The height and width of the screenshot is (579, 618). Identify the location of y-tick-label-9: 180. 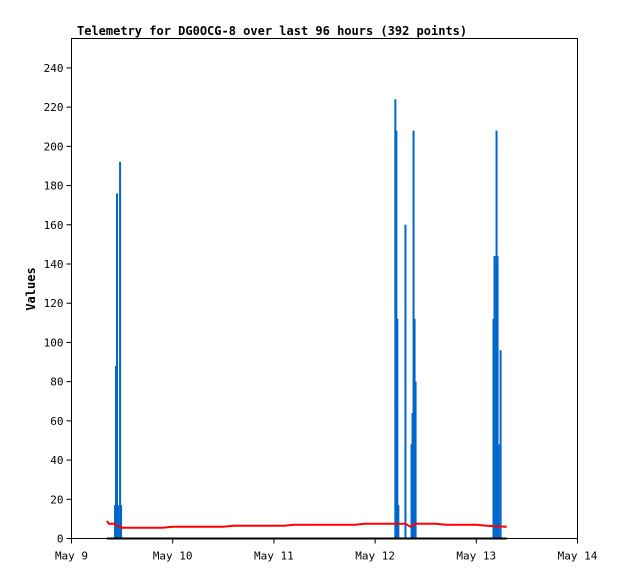
(54, 186).